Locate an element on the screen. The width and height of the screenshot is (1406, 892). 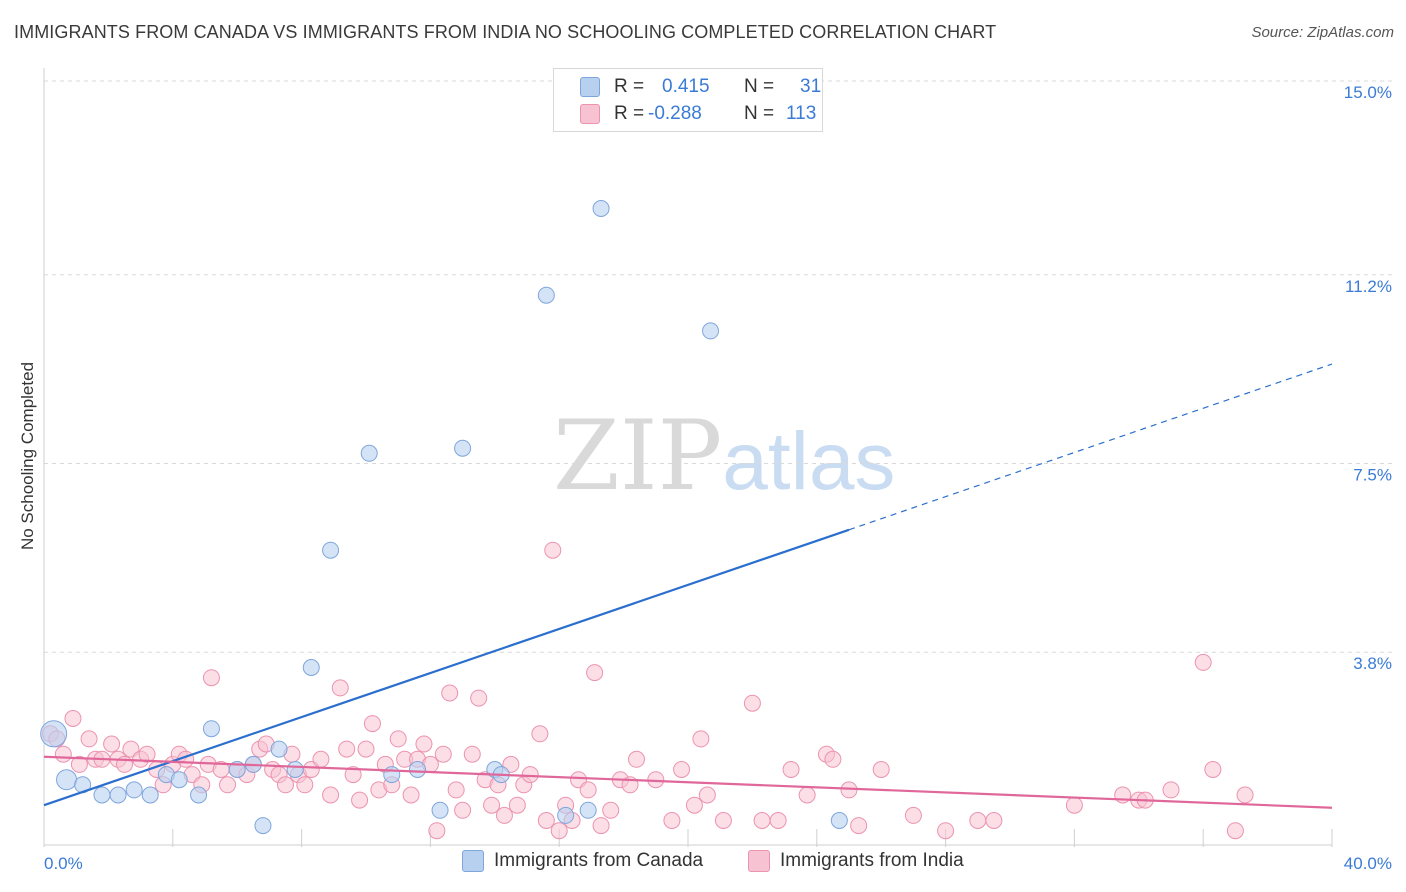
canada-trend-extension is located at coordinates (1090, 447).